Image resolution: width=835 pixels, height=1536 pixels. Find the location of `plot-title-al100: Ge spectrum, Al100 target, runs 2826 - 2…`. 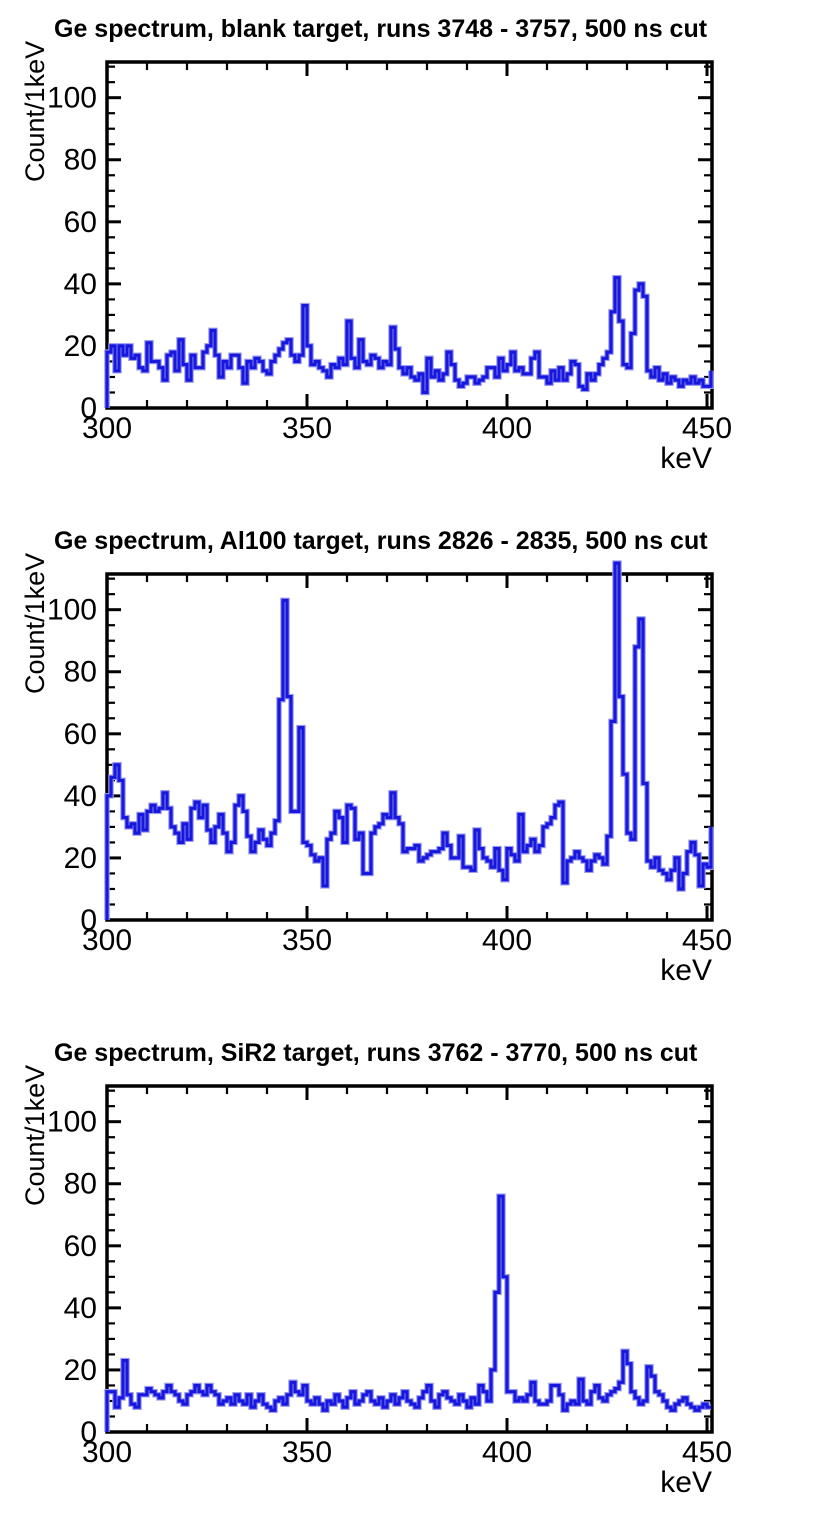

plot-title-al100: Ge spectrum, Al100 target, runs 2826 - 2… is located at coordinates (381, 541).